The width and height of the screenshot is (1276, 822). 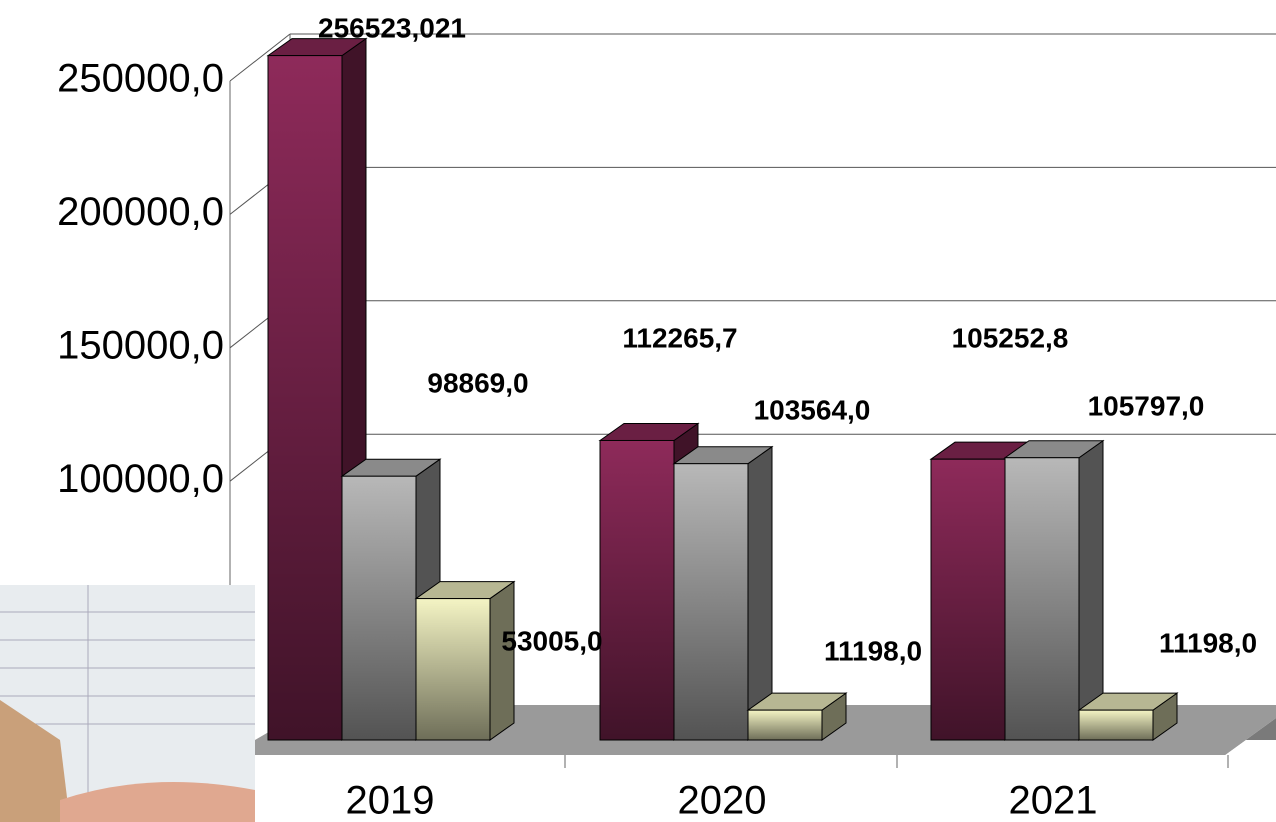 What do you see at coordinates (1053, 800) in the screenshot?
I see `x-tick-label: 2021` at bounding box center [1053, 800].